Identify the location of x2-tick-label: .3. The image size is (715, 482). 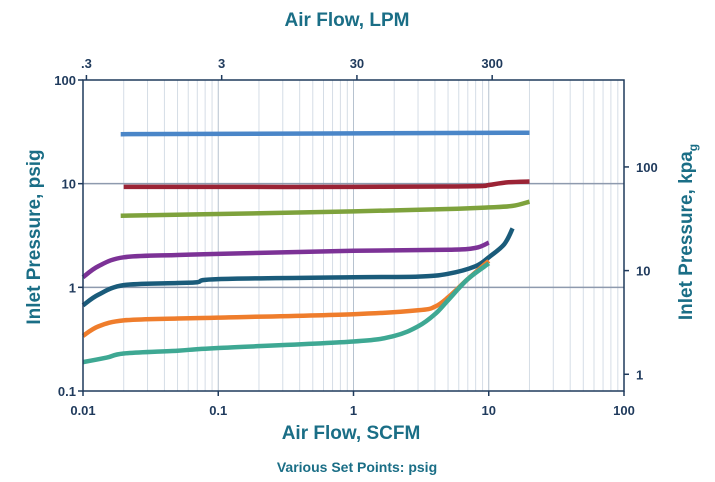
(86, 63).